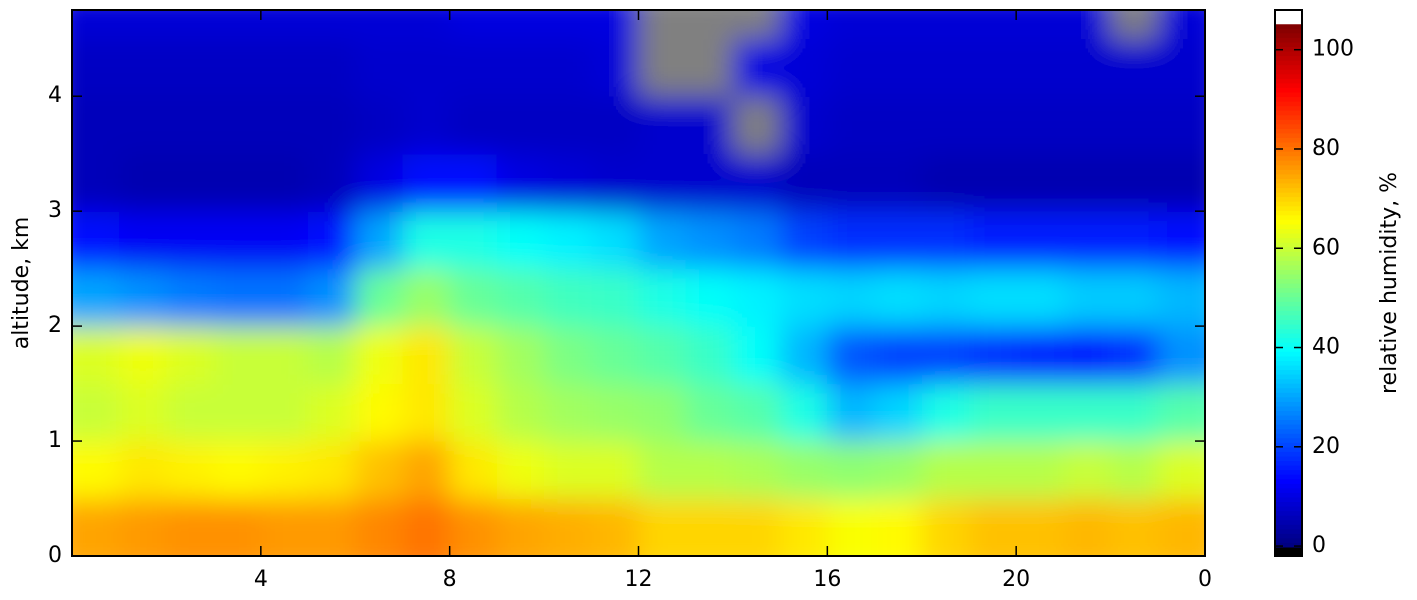 The image size is (1417, 600). I want to click on colorbar-tick-label: 40, so click(1326, 347).